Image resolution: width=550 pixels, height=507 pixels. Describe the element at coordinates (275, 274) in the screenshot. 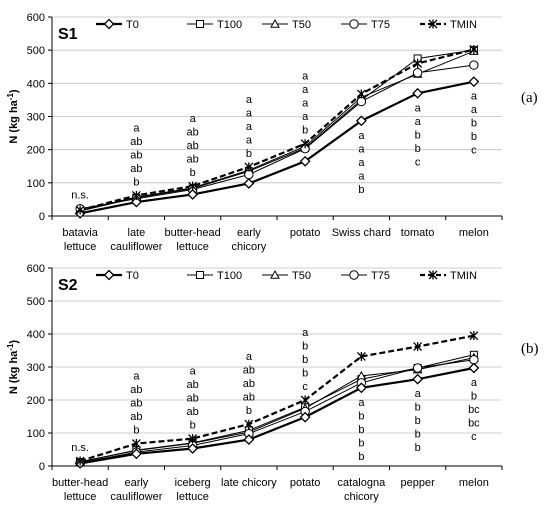

I see `legend-marker-t50` at that location.